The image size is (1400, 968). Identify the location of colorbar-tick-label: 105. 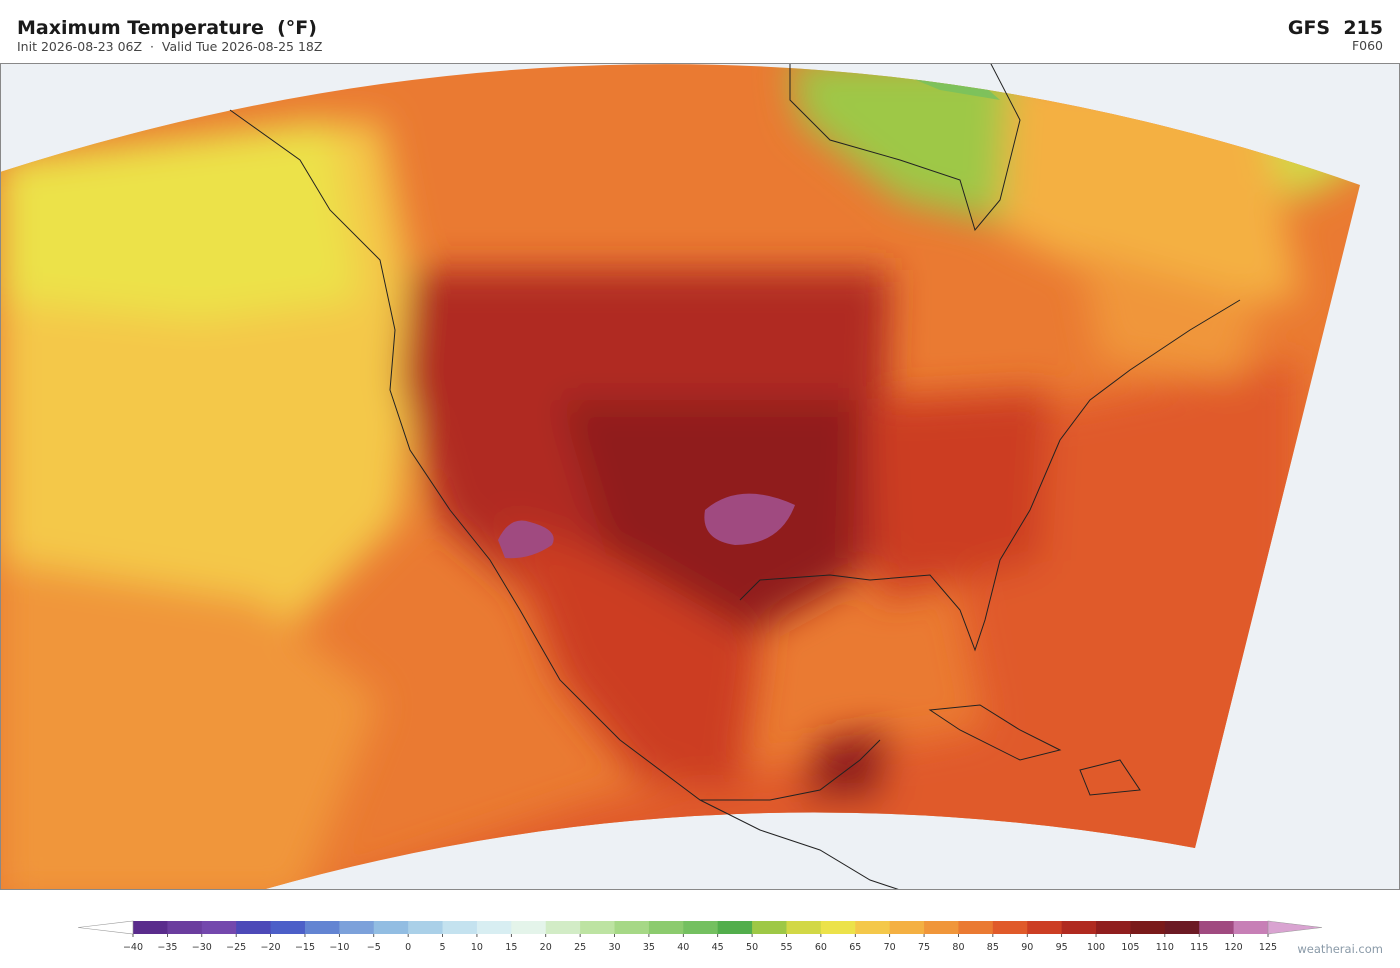
(1130, 947).